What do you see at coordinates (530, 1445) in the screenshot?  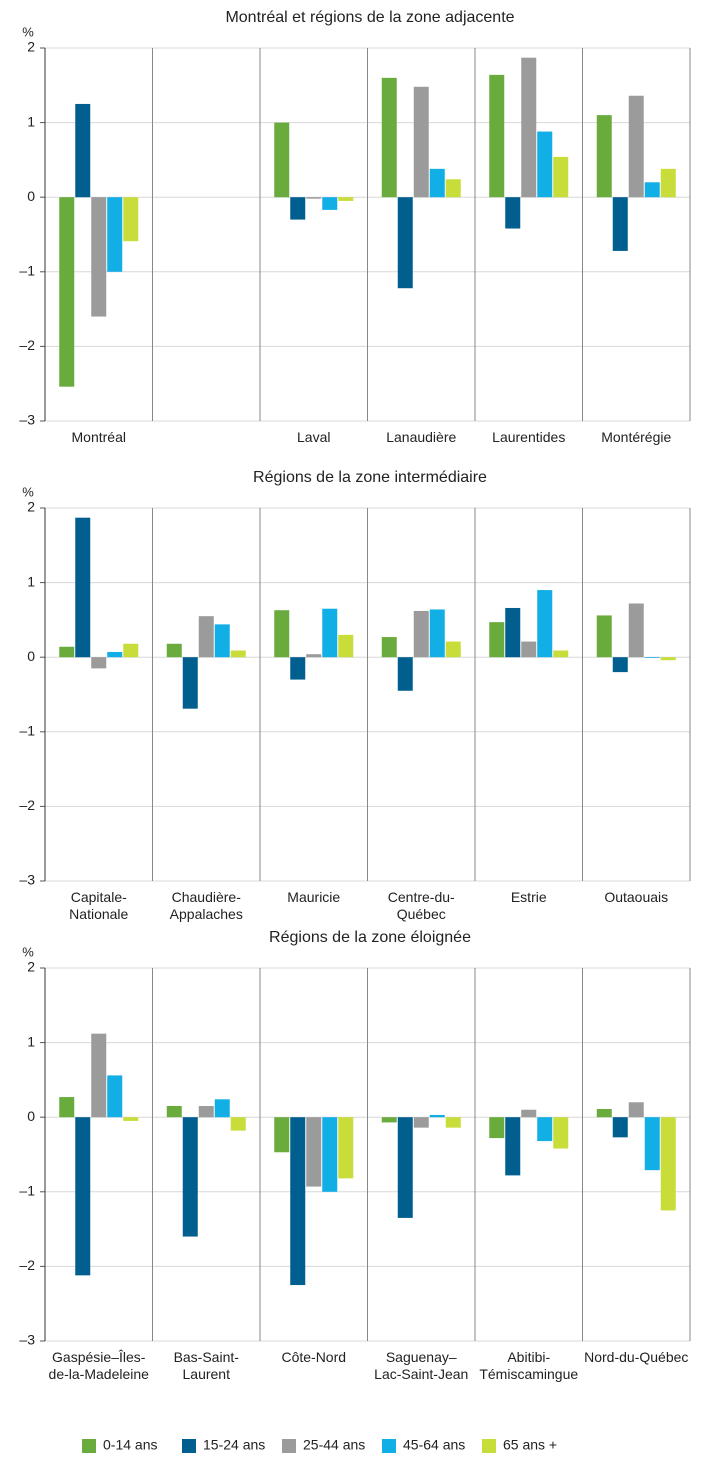 I see `legend-label: 65 ans +` at bounding box center [530, 1445].